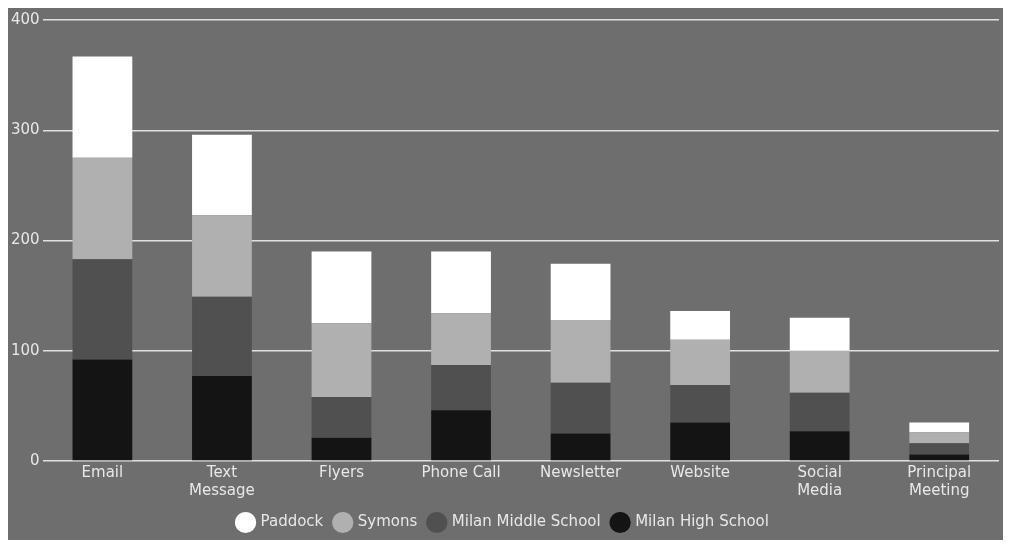  Describe the element at coordinates (526, 521) in the screenshot. I see `legend-label: Milan Middle School` at that location.